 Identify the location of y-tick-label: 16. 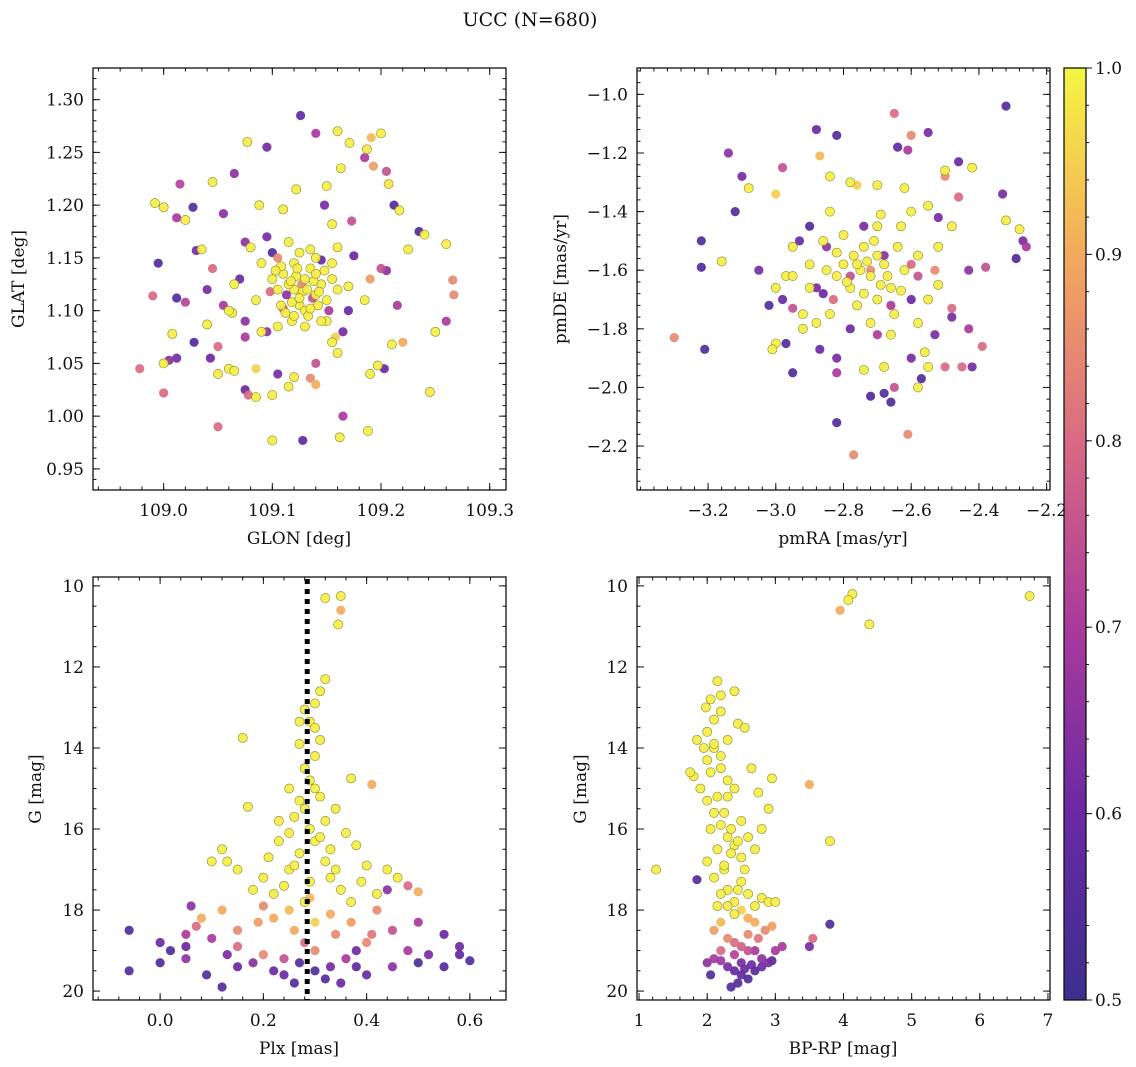
(73, 830).